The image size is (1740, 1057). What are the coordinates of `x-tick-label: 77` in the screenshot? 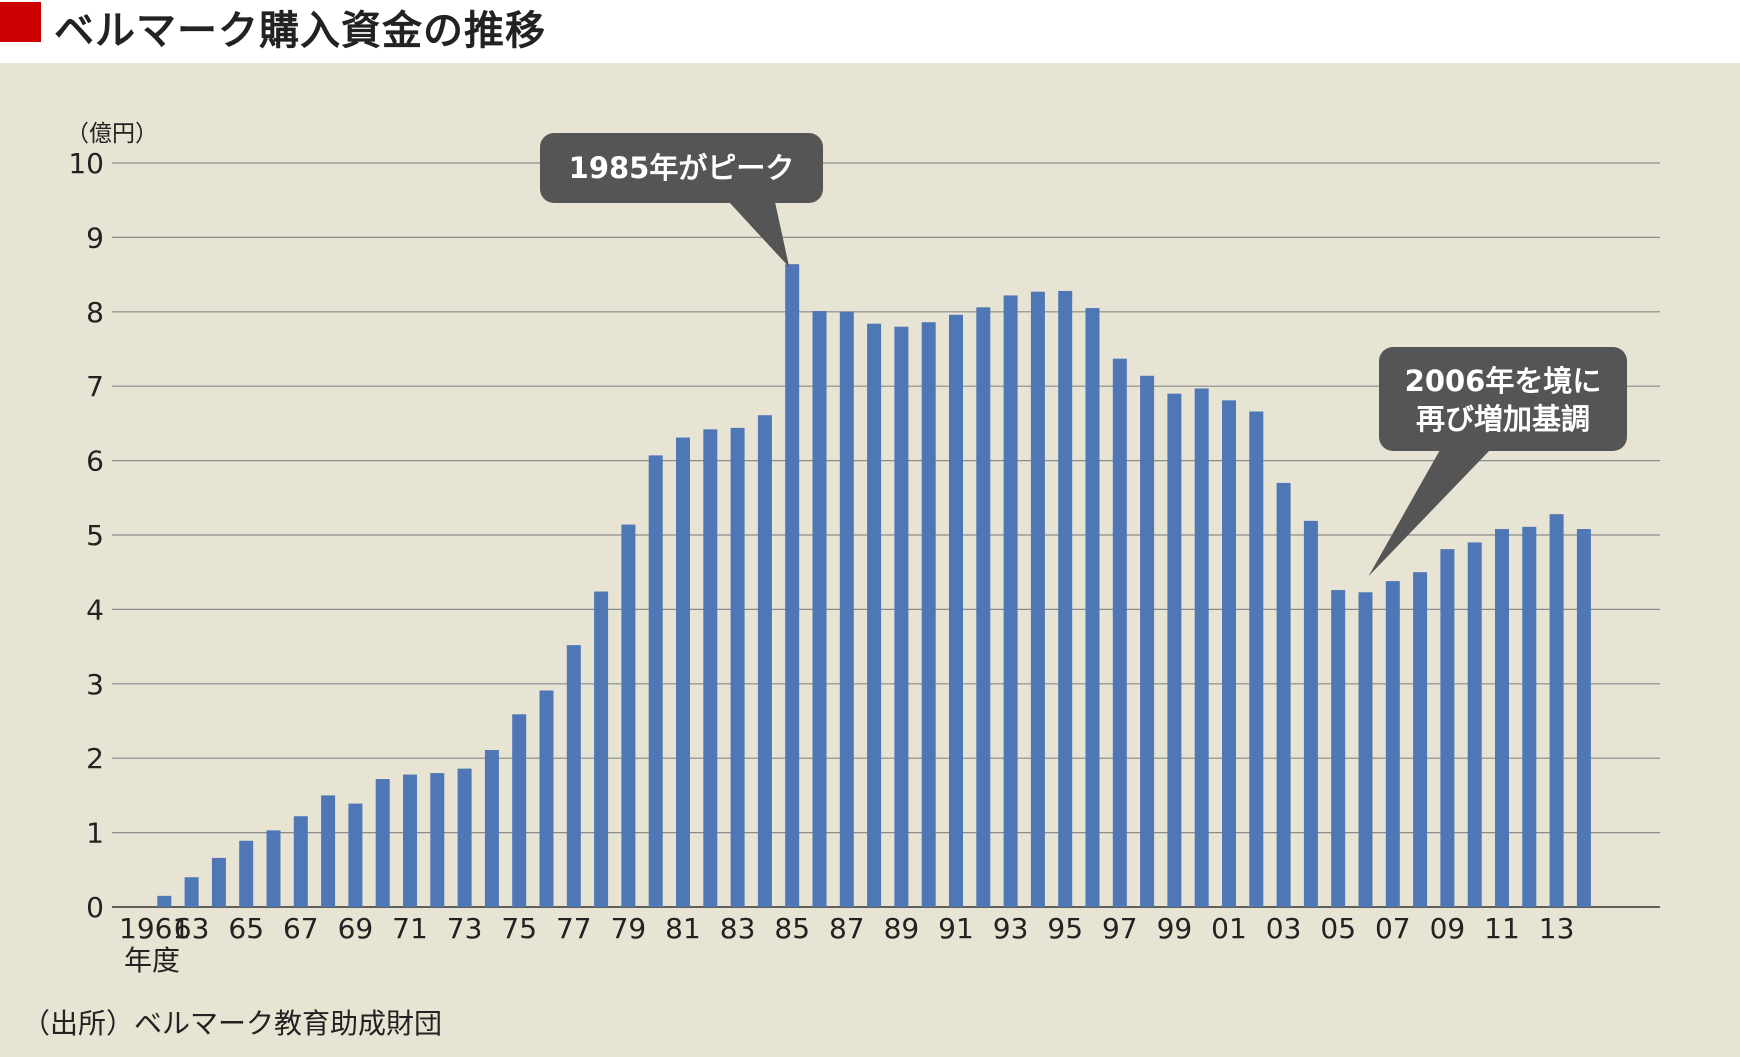 It's located at (574, 928).